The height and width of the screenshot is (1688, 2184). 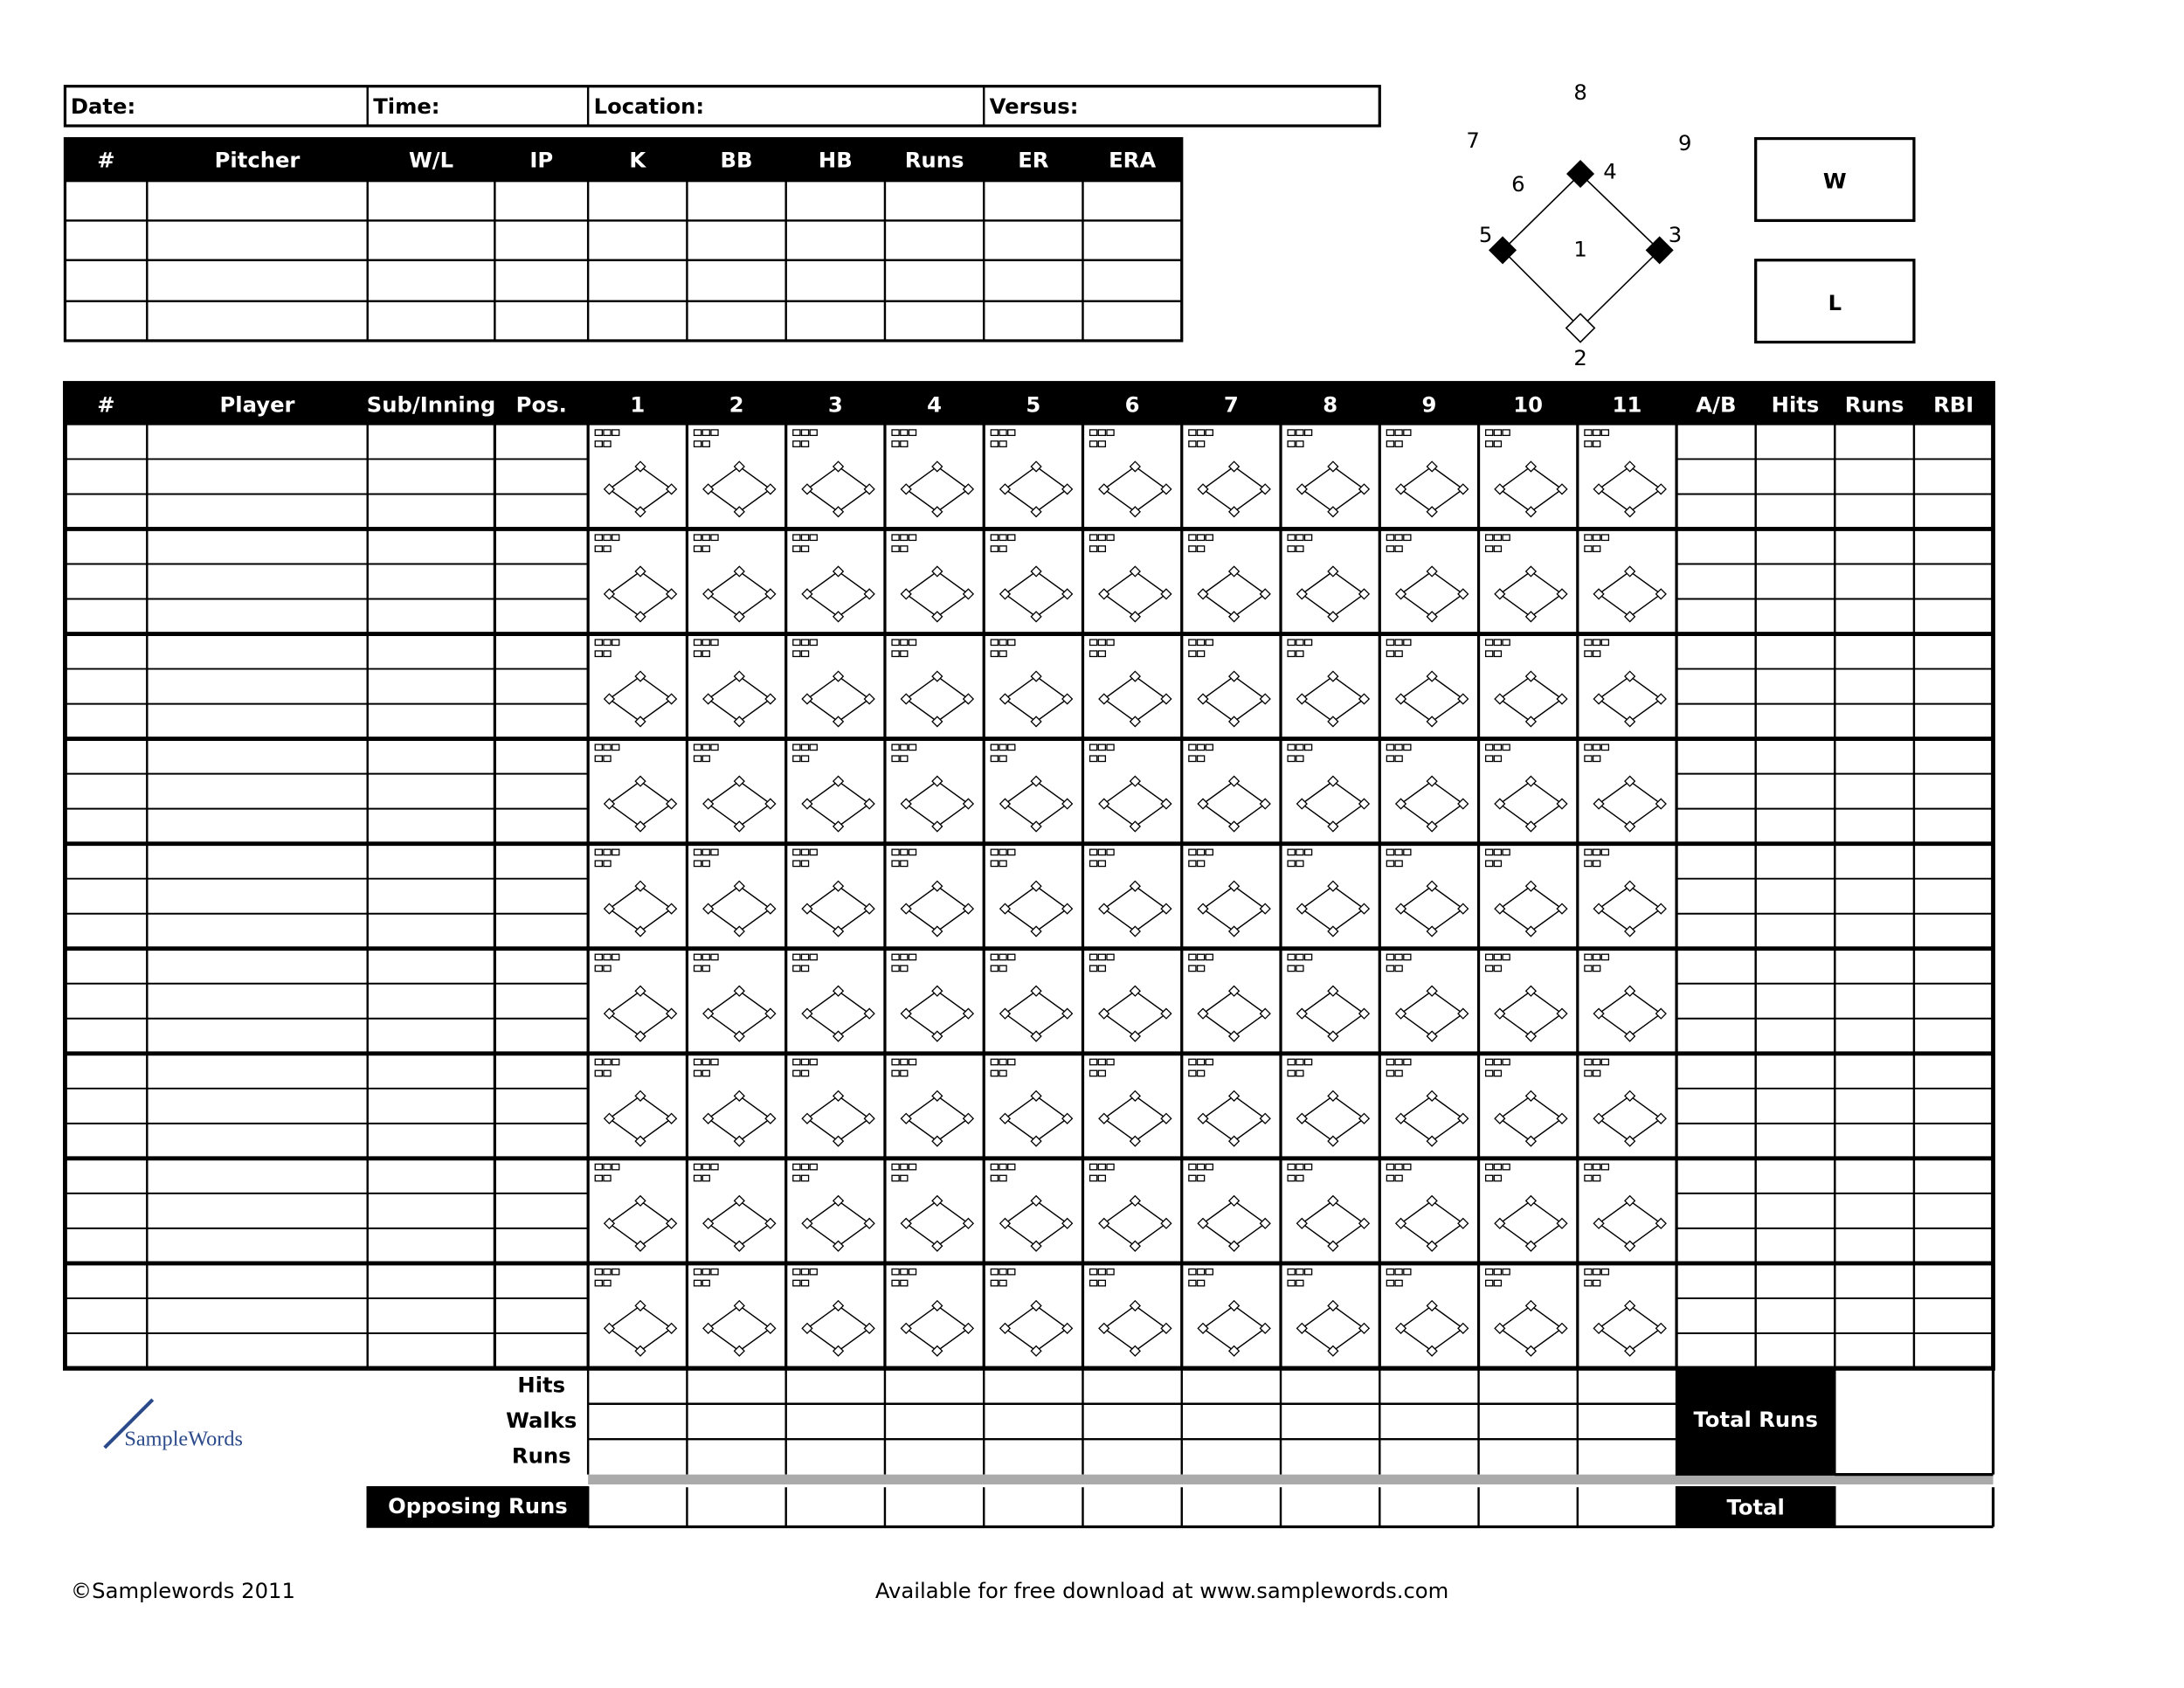 I want to click on field-label: Time:, so click(x=406, y=106).